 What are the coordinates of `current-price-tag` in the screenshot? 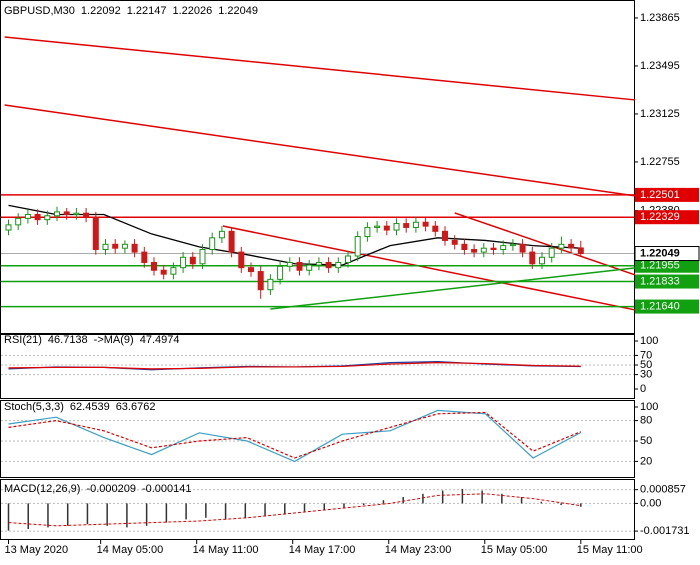 It's located at (667, 254).